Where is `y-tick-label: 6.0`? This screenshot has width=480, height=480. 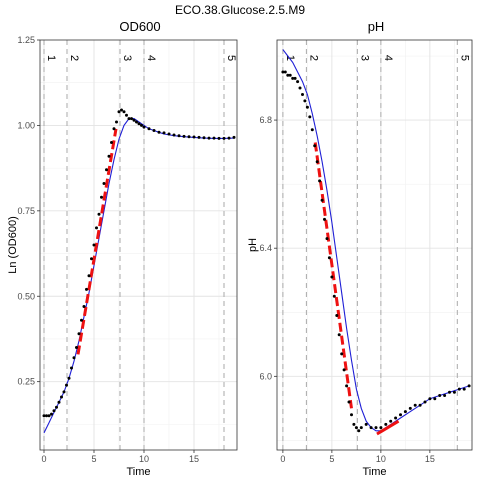
y-tick-label: 6.0 is located at coordinates (265, 376).